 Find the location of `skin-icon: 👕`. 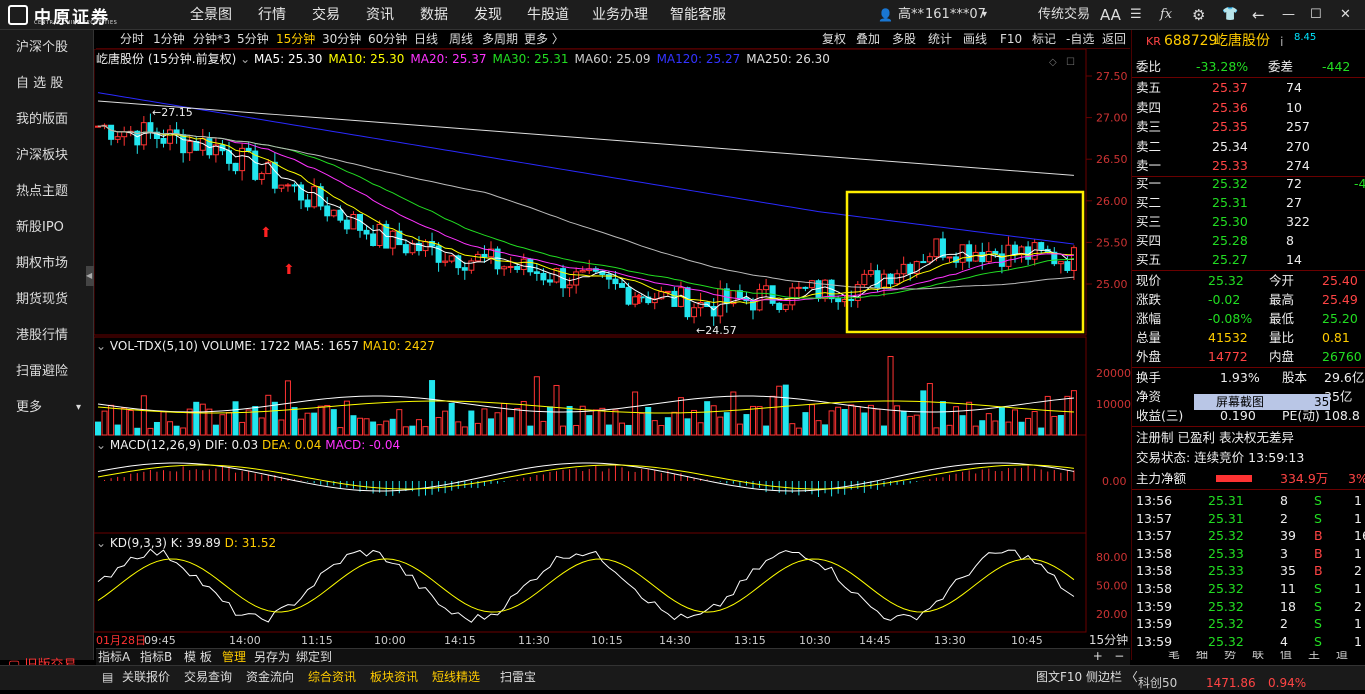

skin-icon: 👕 is located at coordinates (1230, 14).